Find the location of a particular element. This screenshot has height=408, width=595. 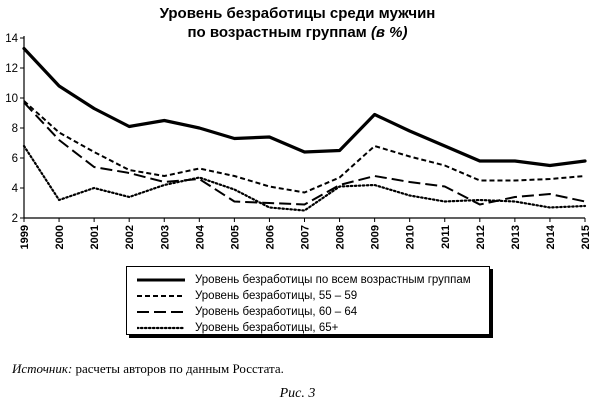

y-tick-label: 14 is located at coordinates (11, 39).